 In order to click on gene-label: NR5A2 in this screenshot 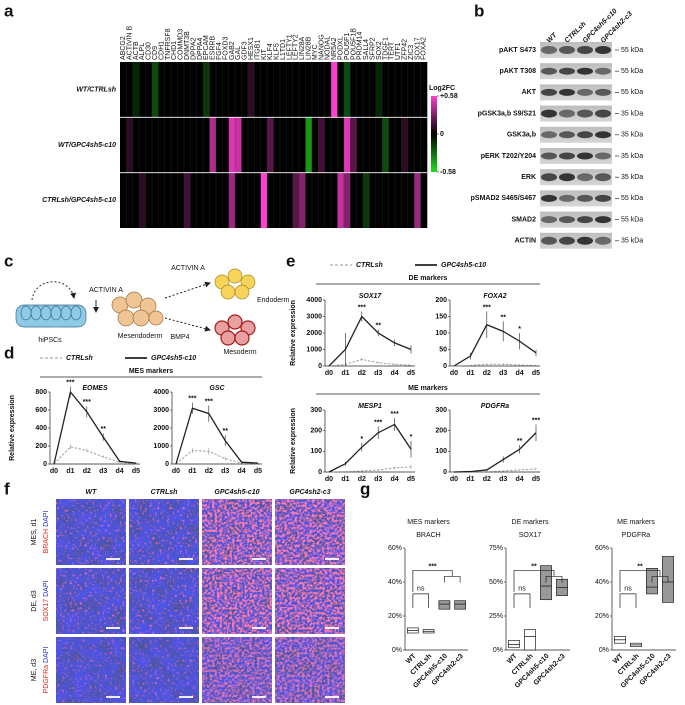, I will do `click(334, 48)`.